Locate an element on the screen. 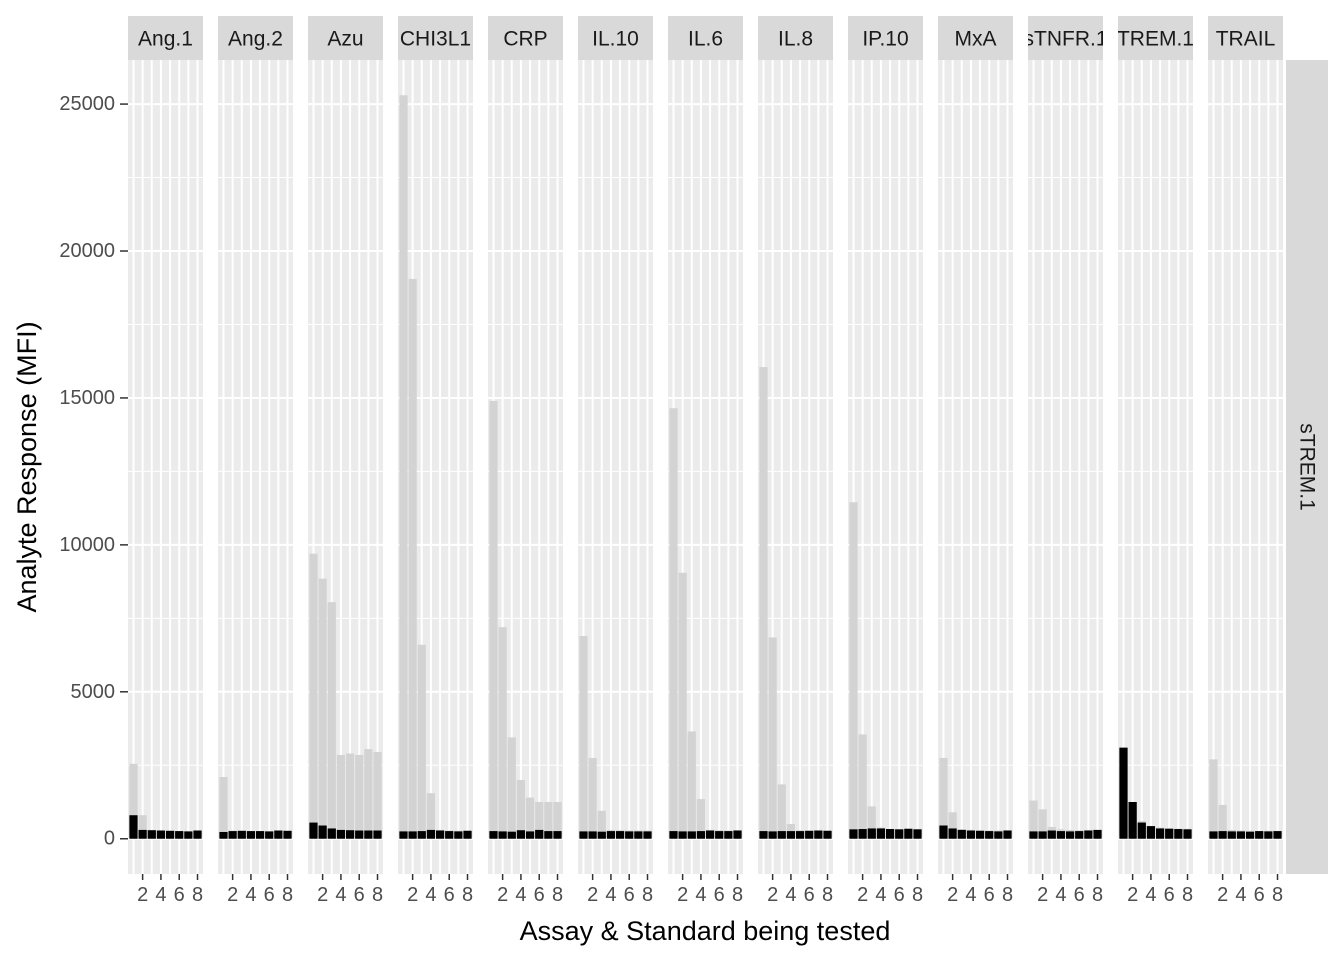 This screenshot has width=1344, height=965. facet-strip-label: TRAIL is located at coordinates (1246, 39).